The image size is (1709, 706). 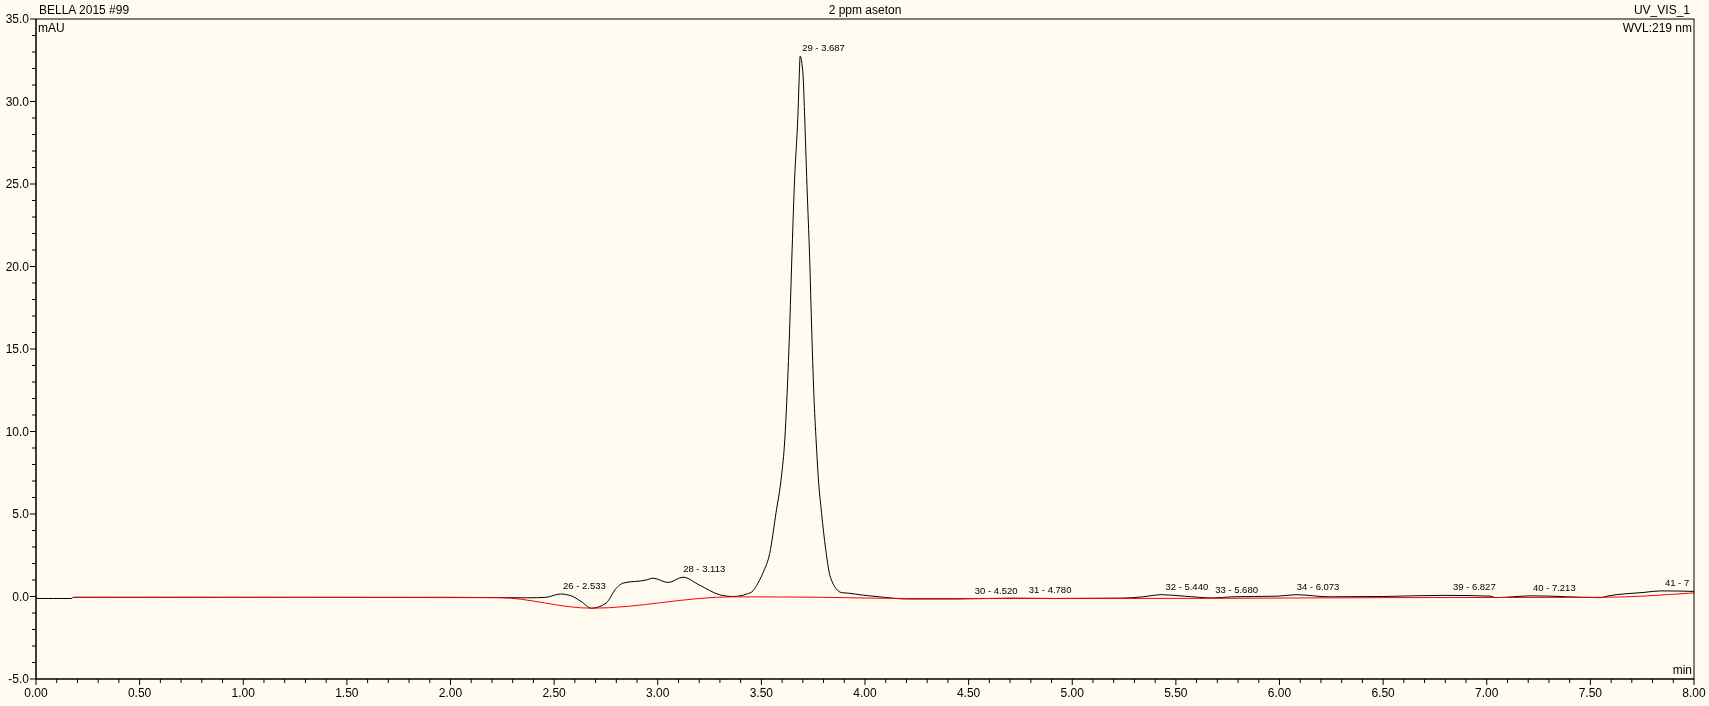 What do you see at coordinates (21, 596) in the screenshot?
I see `y-tick-label: 0.0` at bounding box center [21, 596].